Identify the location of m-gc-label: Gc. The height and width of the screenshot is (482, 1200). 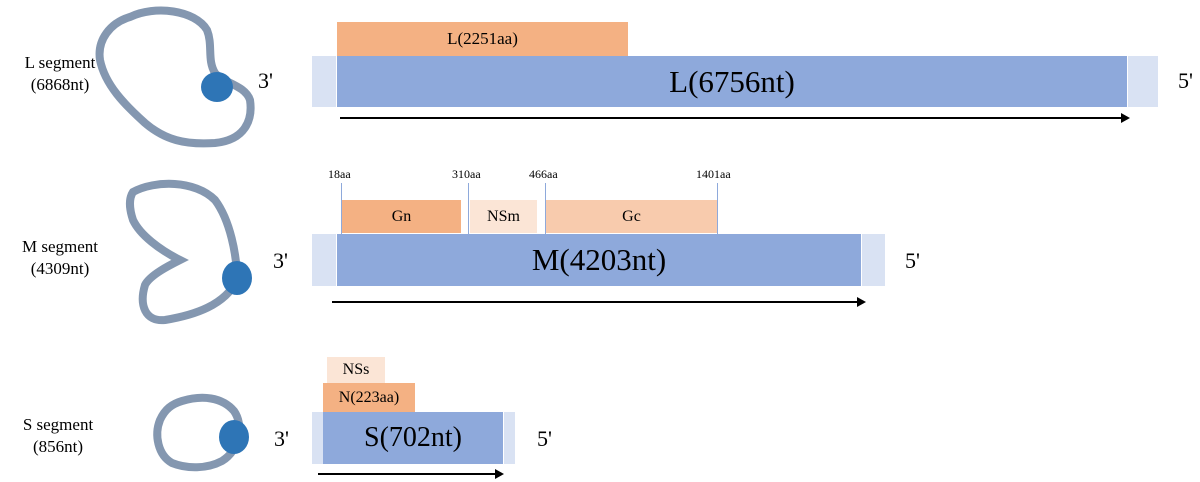
(631, 216).